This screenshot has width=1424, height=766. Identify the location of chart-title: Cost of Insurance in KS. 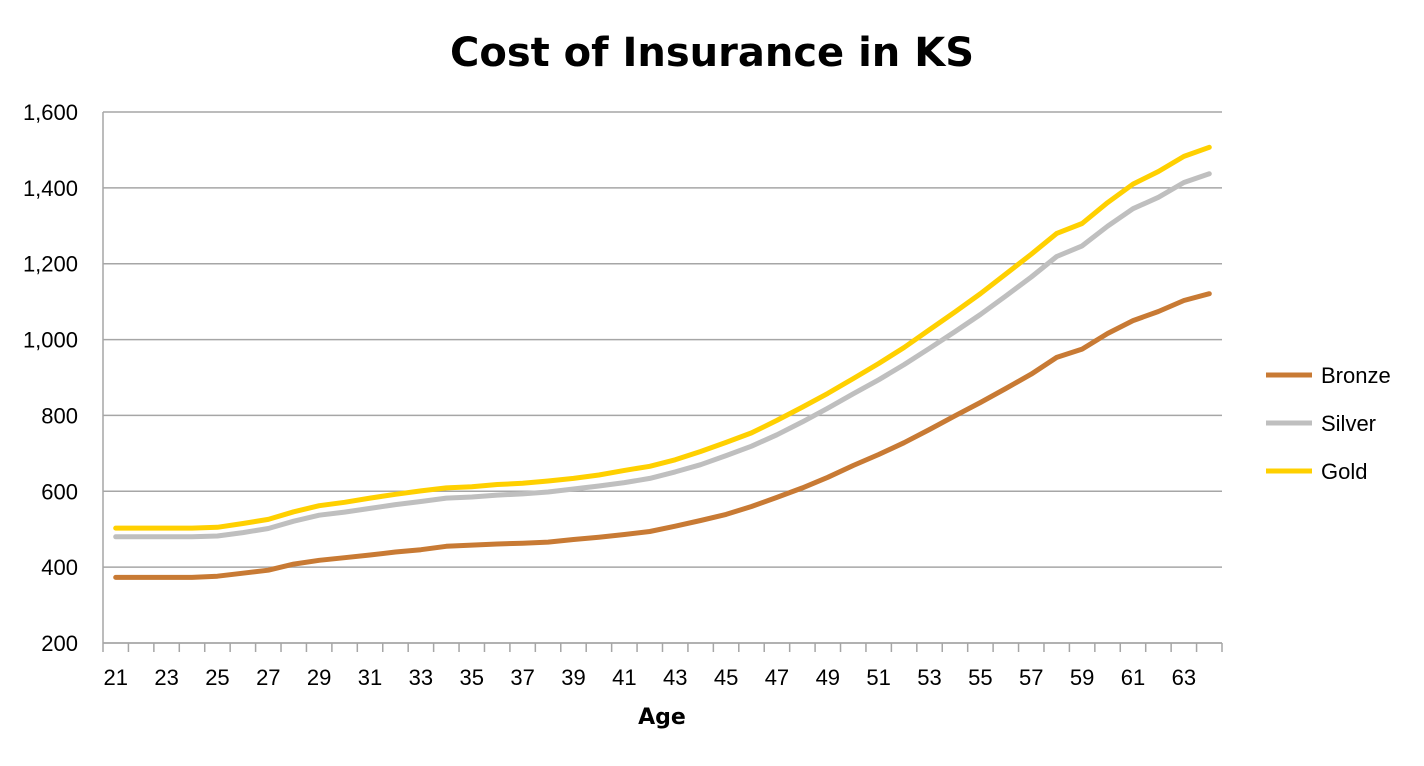
(712, 53).